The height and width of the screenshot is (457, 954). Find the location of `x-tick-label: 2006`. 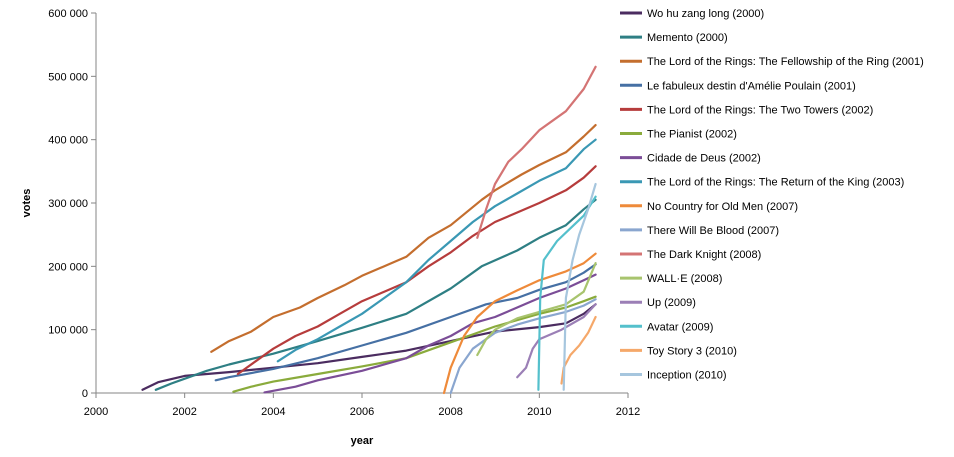

x-tick-label: 2006 is located at coordinates (362, 412).